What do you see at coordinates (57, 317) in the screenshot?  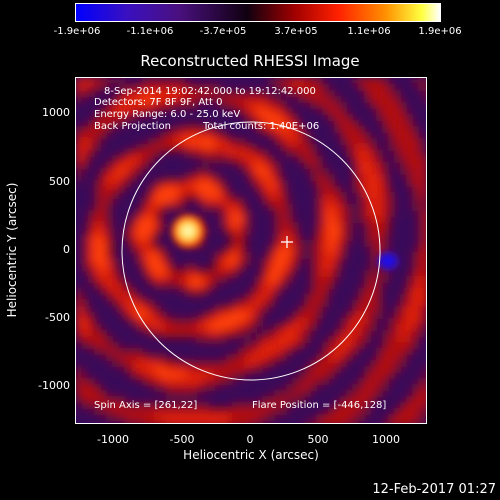 I see `y-tick: -500` at bounding box center [57, 317].